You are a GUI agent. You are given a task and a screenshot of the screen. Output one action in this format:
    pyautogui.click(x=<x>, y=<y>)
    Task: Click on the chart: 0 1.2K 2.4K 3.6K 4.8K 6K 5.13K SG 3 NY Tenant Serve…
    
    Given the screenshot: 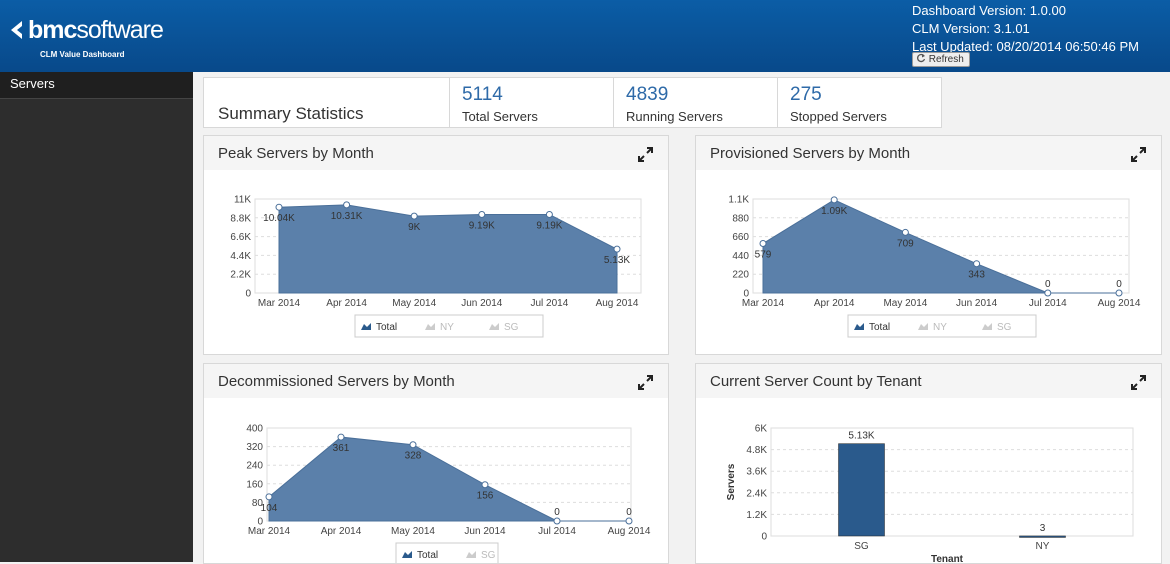 What is the action you would take?
    pyautogui.click(x=936, y=469)
    